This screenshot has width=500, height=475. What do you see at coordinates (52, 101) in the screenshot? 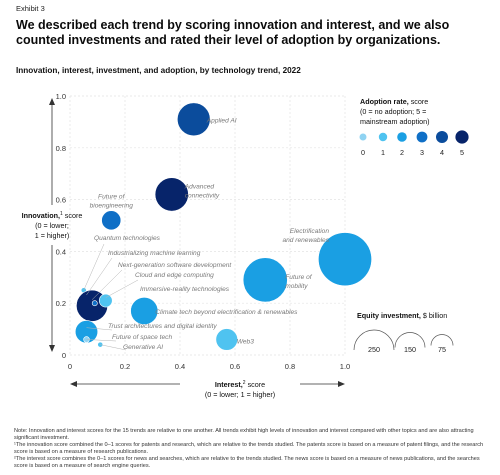
I see `y-arrow-up-head` at bounding box center [52, 101].